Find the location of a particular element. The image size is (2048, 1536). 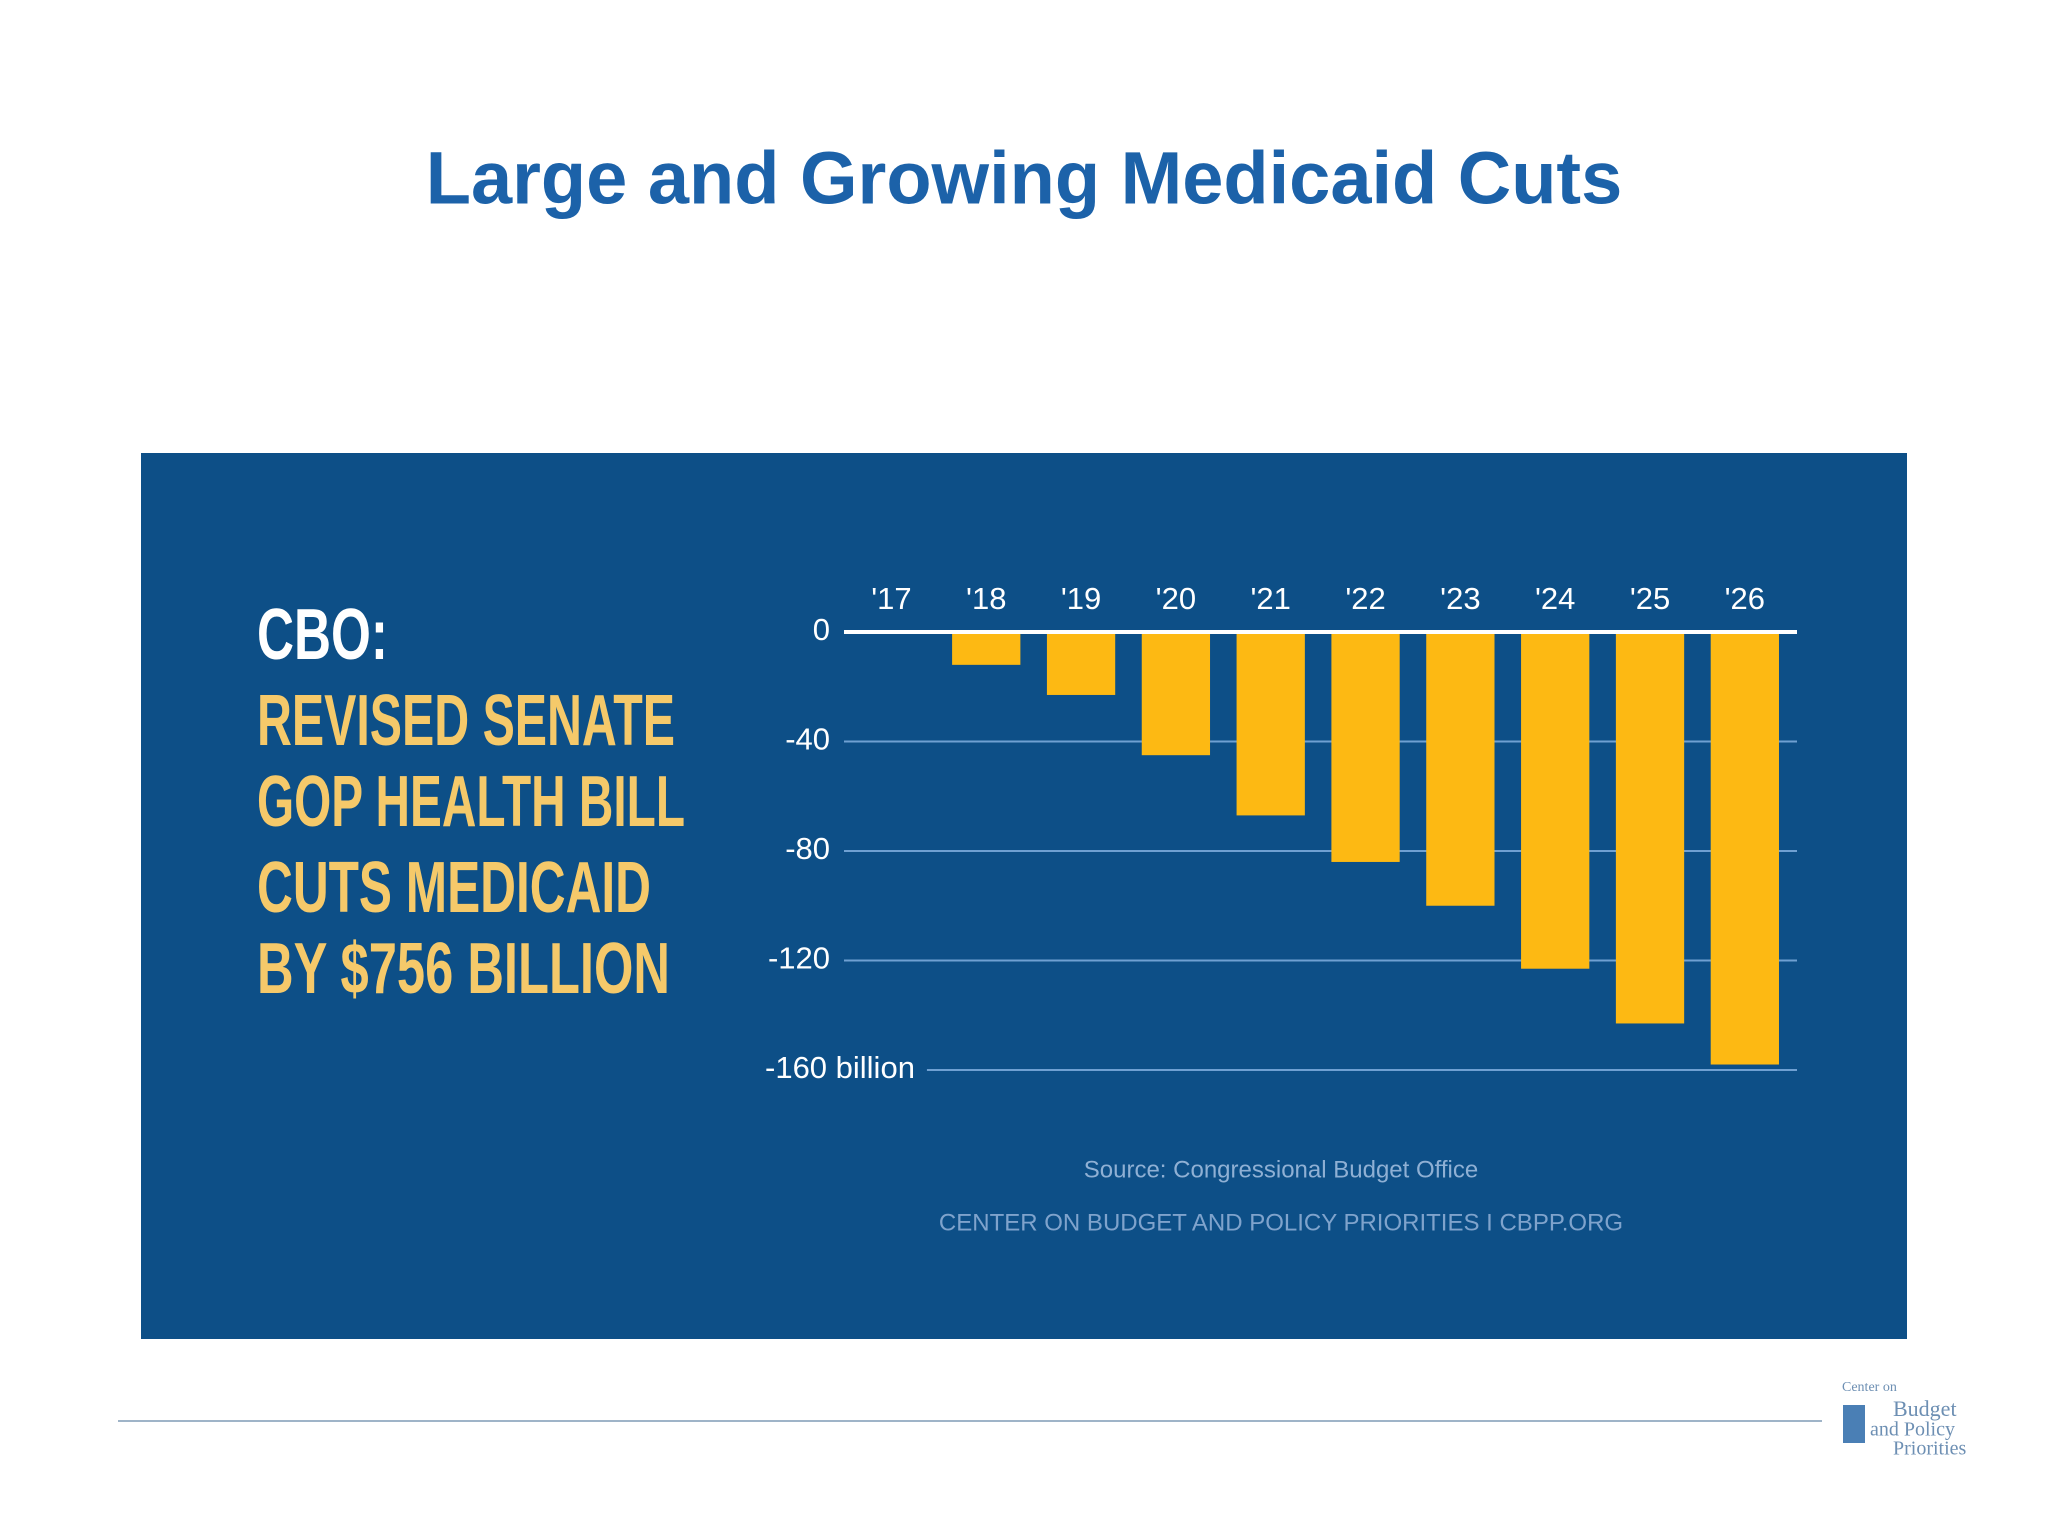

slide-title: Large and Growing Medicaid Cuts is located at coordinates (1024, 178).